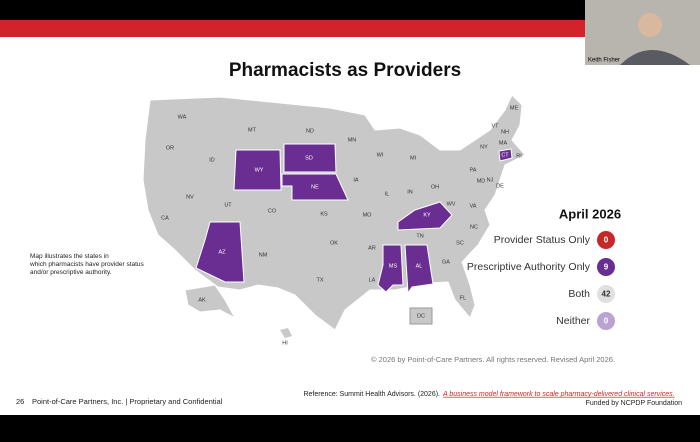 The image size is (700, 442). What do you see at coordinates (182, 117) in the screenshot?
I see `state-label: WA` at bounding box center [182, 117].